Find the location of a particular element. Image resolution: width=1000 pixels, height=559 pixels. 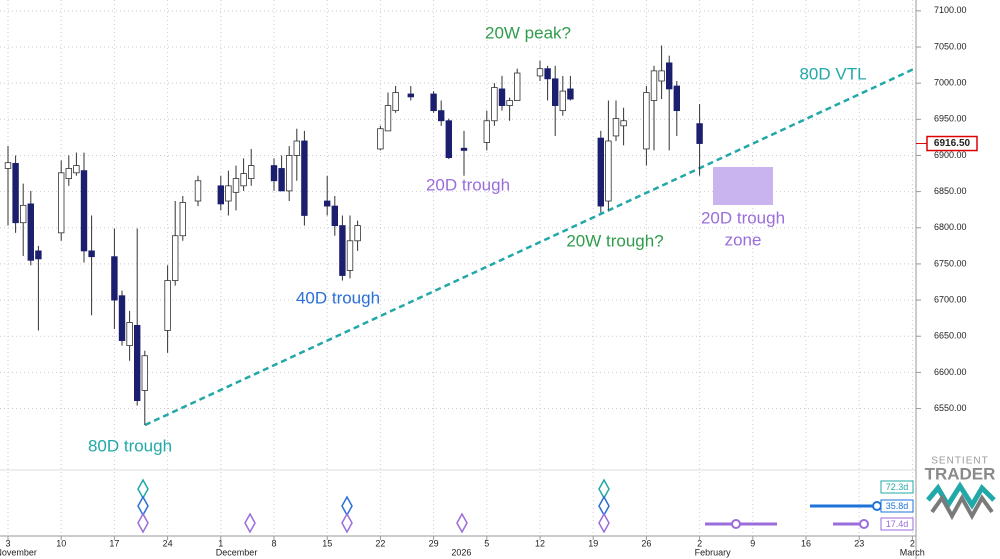

x-tick-label: 23 is located at coordinates (859, 543).